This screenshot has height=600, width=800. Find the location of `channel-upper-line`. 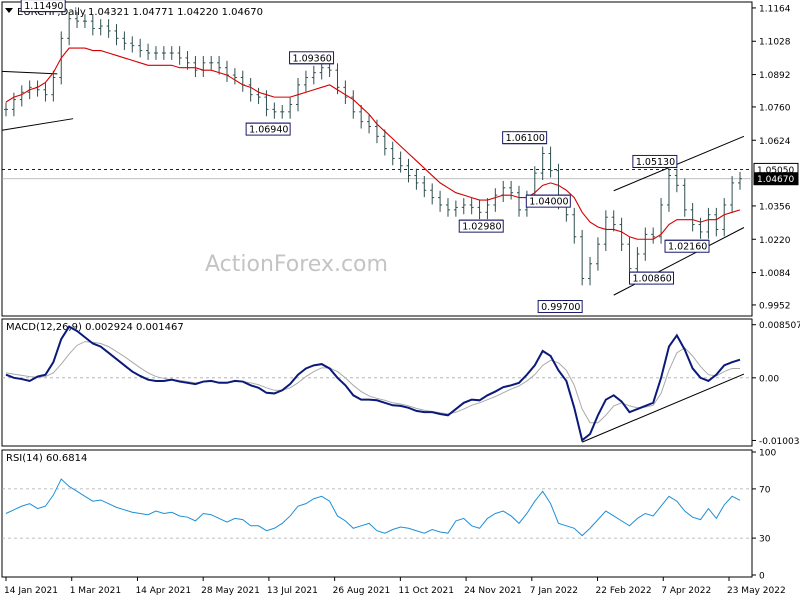

channel-upper-line is located at coordinates (679, 163).